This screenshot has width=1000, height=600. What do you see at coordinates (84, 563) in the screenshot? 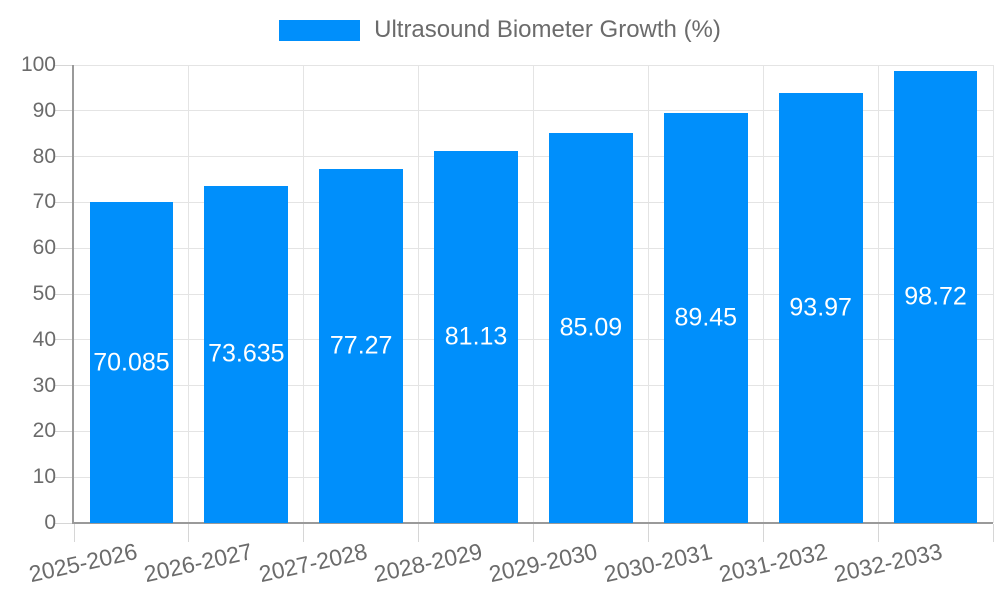
I see `x-axis-label: 2025-2026` at bounding box center [84, 563].